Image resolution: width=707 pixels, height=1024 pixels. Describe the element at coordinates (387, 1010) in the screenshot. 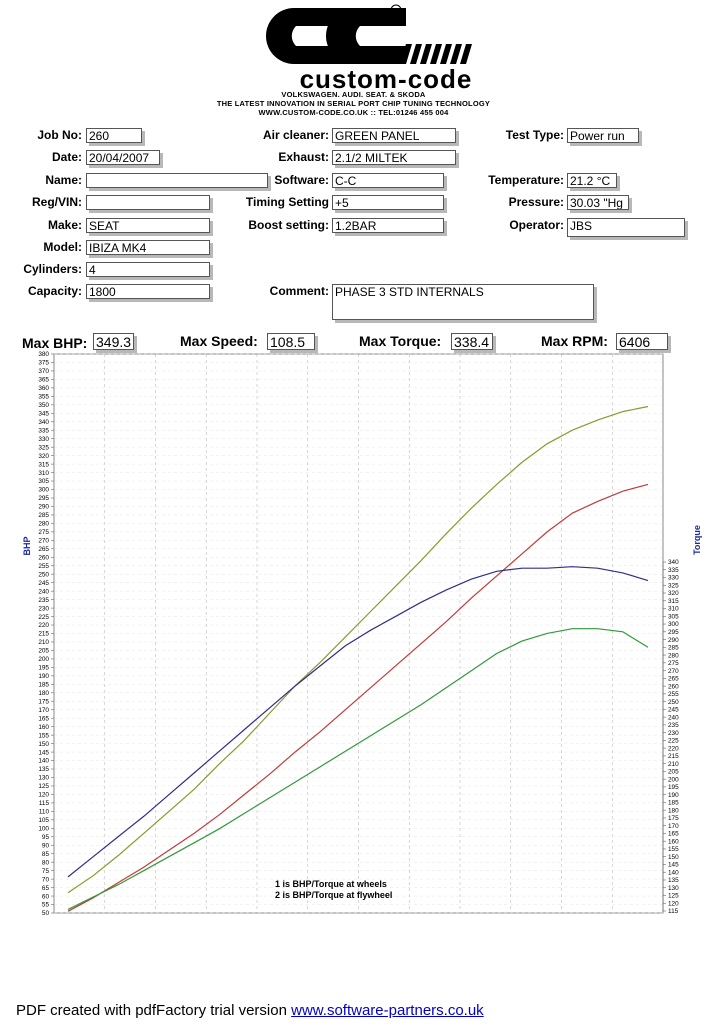

I see `footer-link: www.software-partners.co.uk` at that location.